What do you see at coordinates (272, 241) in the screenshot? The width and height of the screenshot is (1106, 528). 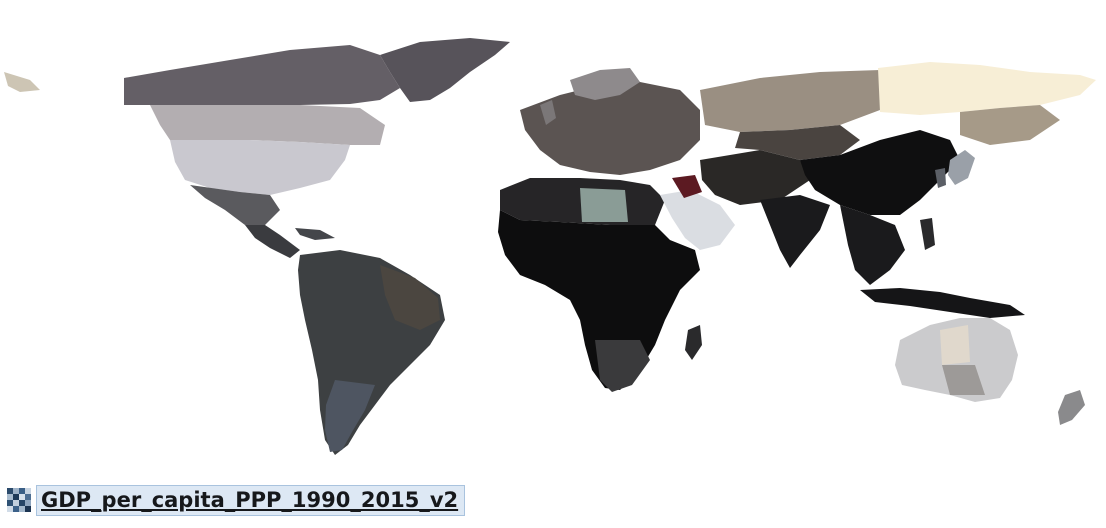 I see `region-central-america` at bounding box center [272, 241].